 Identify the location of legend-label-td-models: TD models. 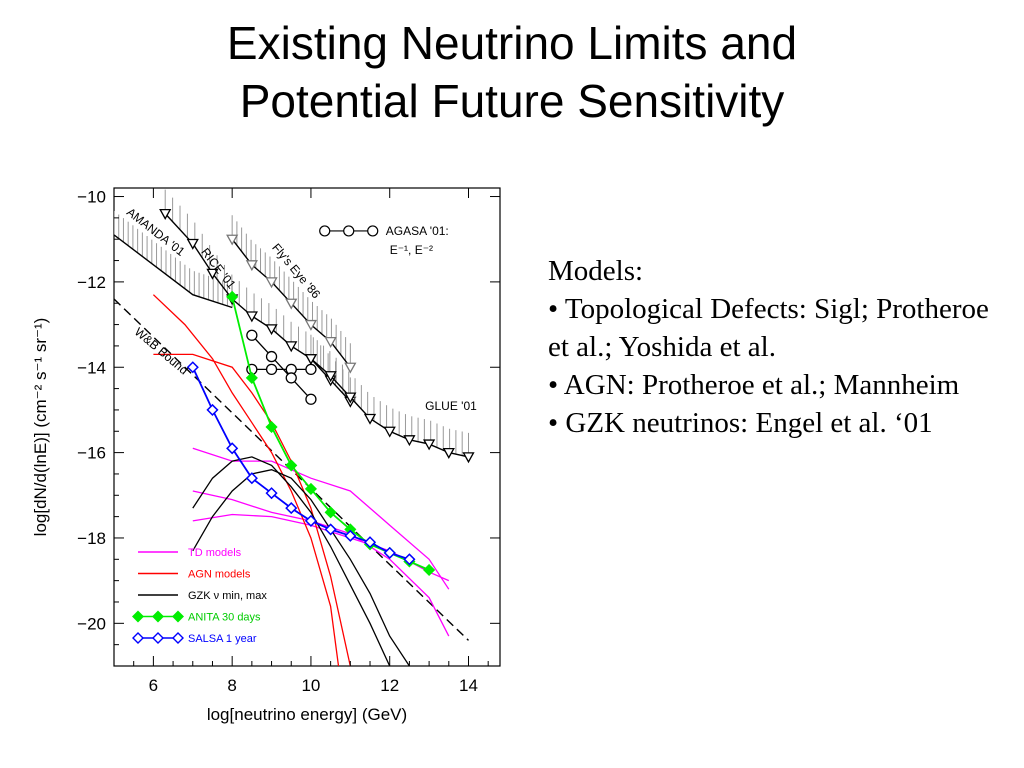
(215, 553).